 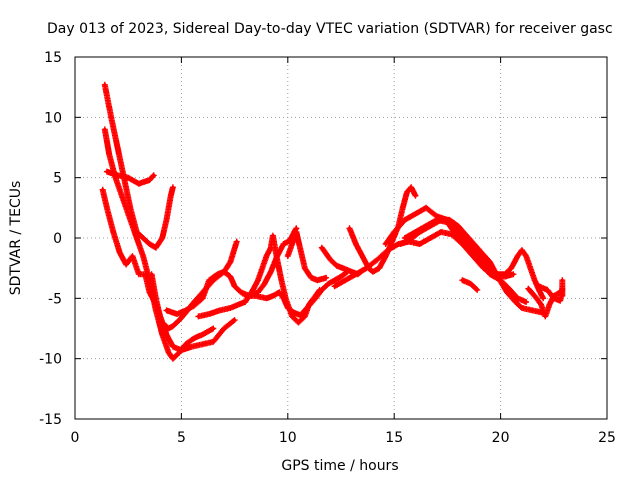 I want to click on y-tick-label: -5, so click(x=55, y=299).